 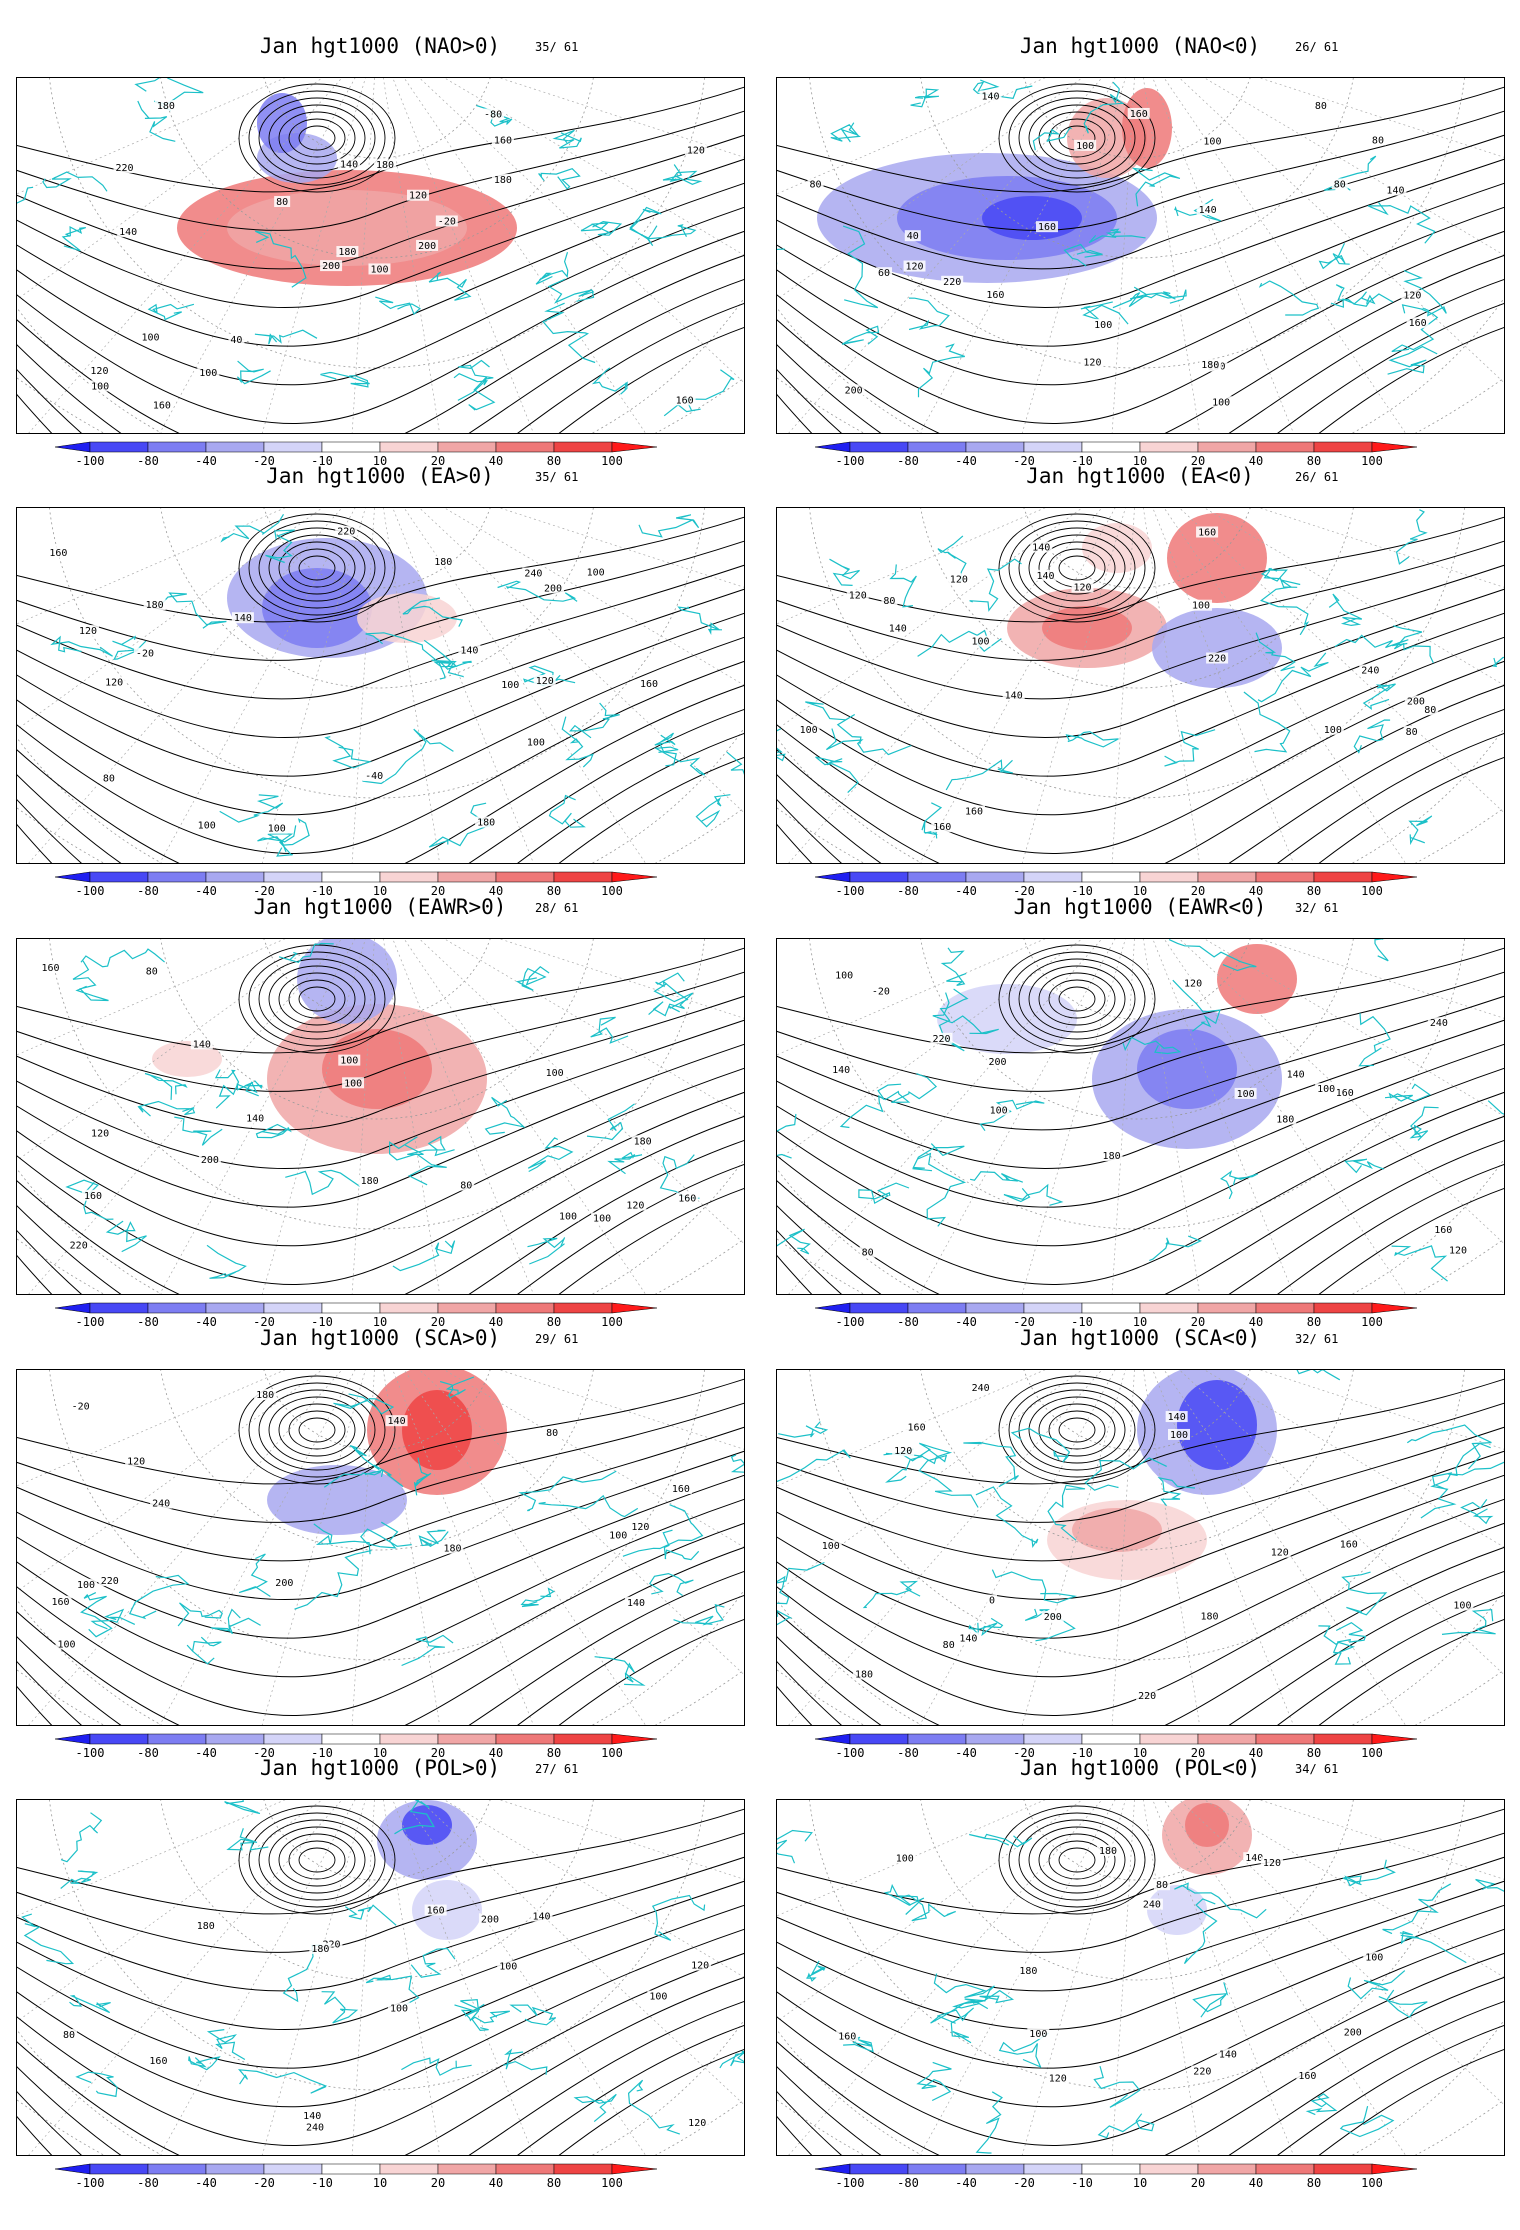 What do you see at coordinates (1082, 1322) in the screenshot?
I see `colorbar-label: -10` at bounding box center [1082, 1322].